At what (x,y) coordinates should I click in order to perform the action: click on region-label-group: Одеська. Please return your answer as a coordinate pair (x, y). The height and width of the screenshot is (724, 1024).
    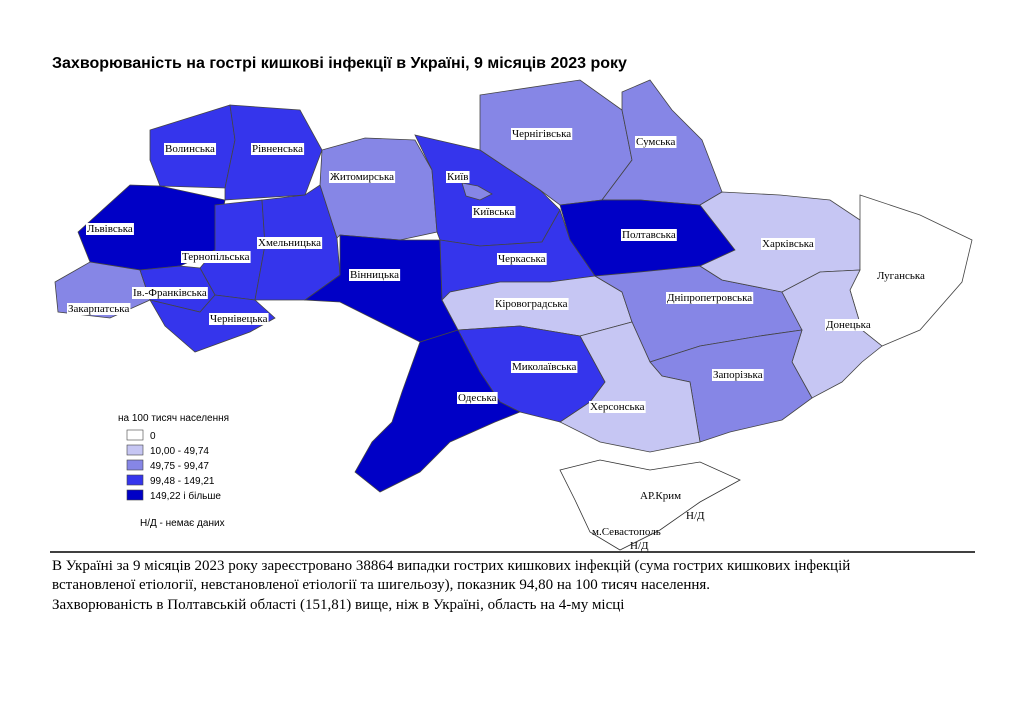
    Looking at the image, I should click on (477, 398).